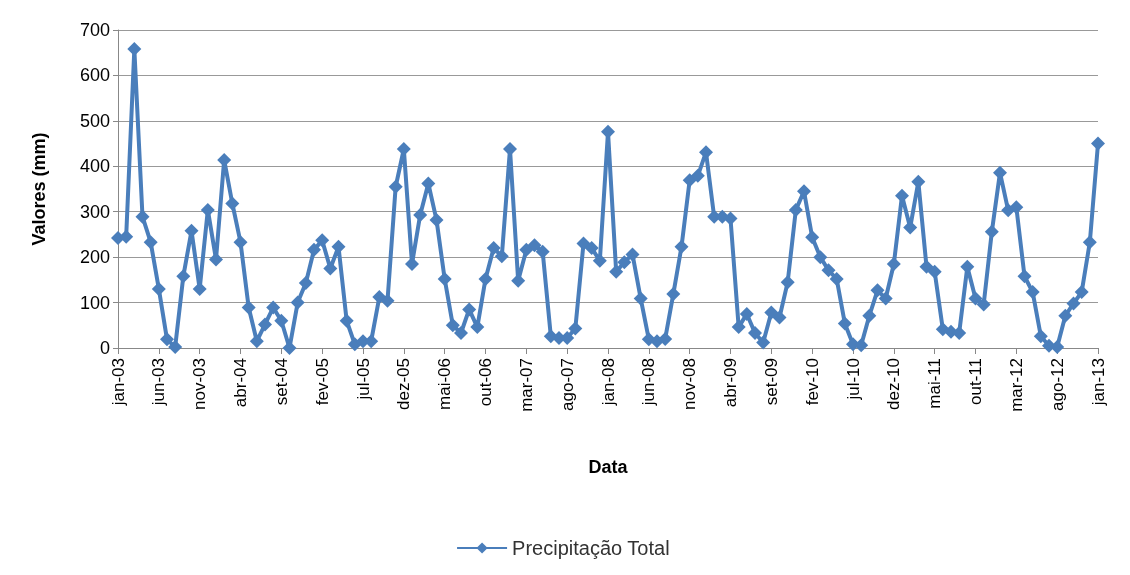 The height and width of the screenshot is (575, 1130). I want to click on x-tick-label: dez-10, so click(894, 384).